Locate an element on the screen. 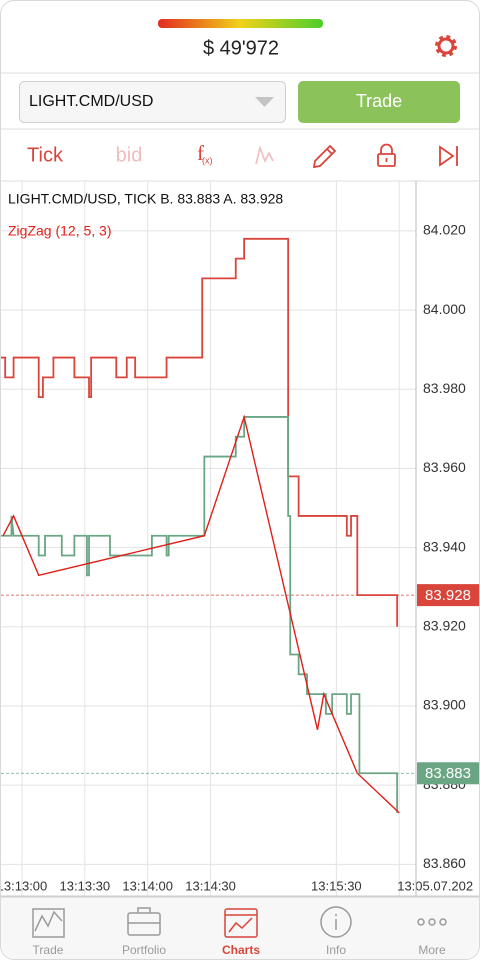 This screenshot has height=960, width=480. y-tick-label: 83.900 is located at coordinates (444, 705).